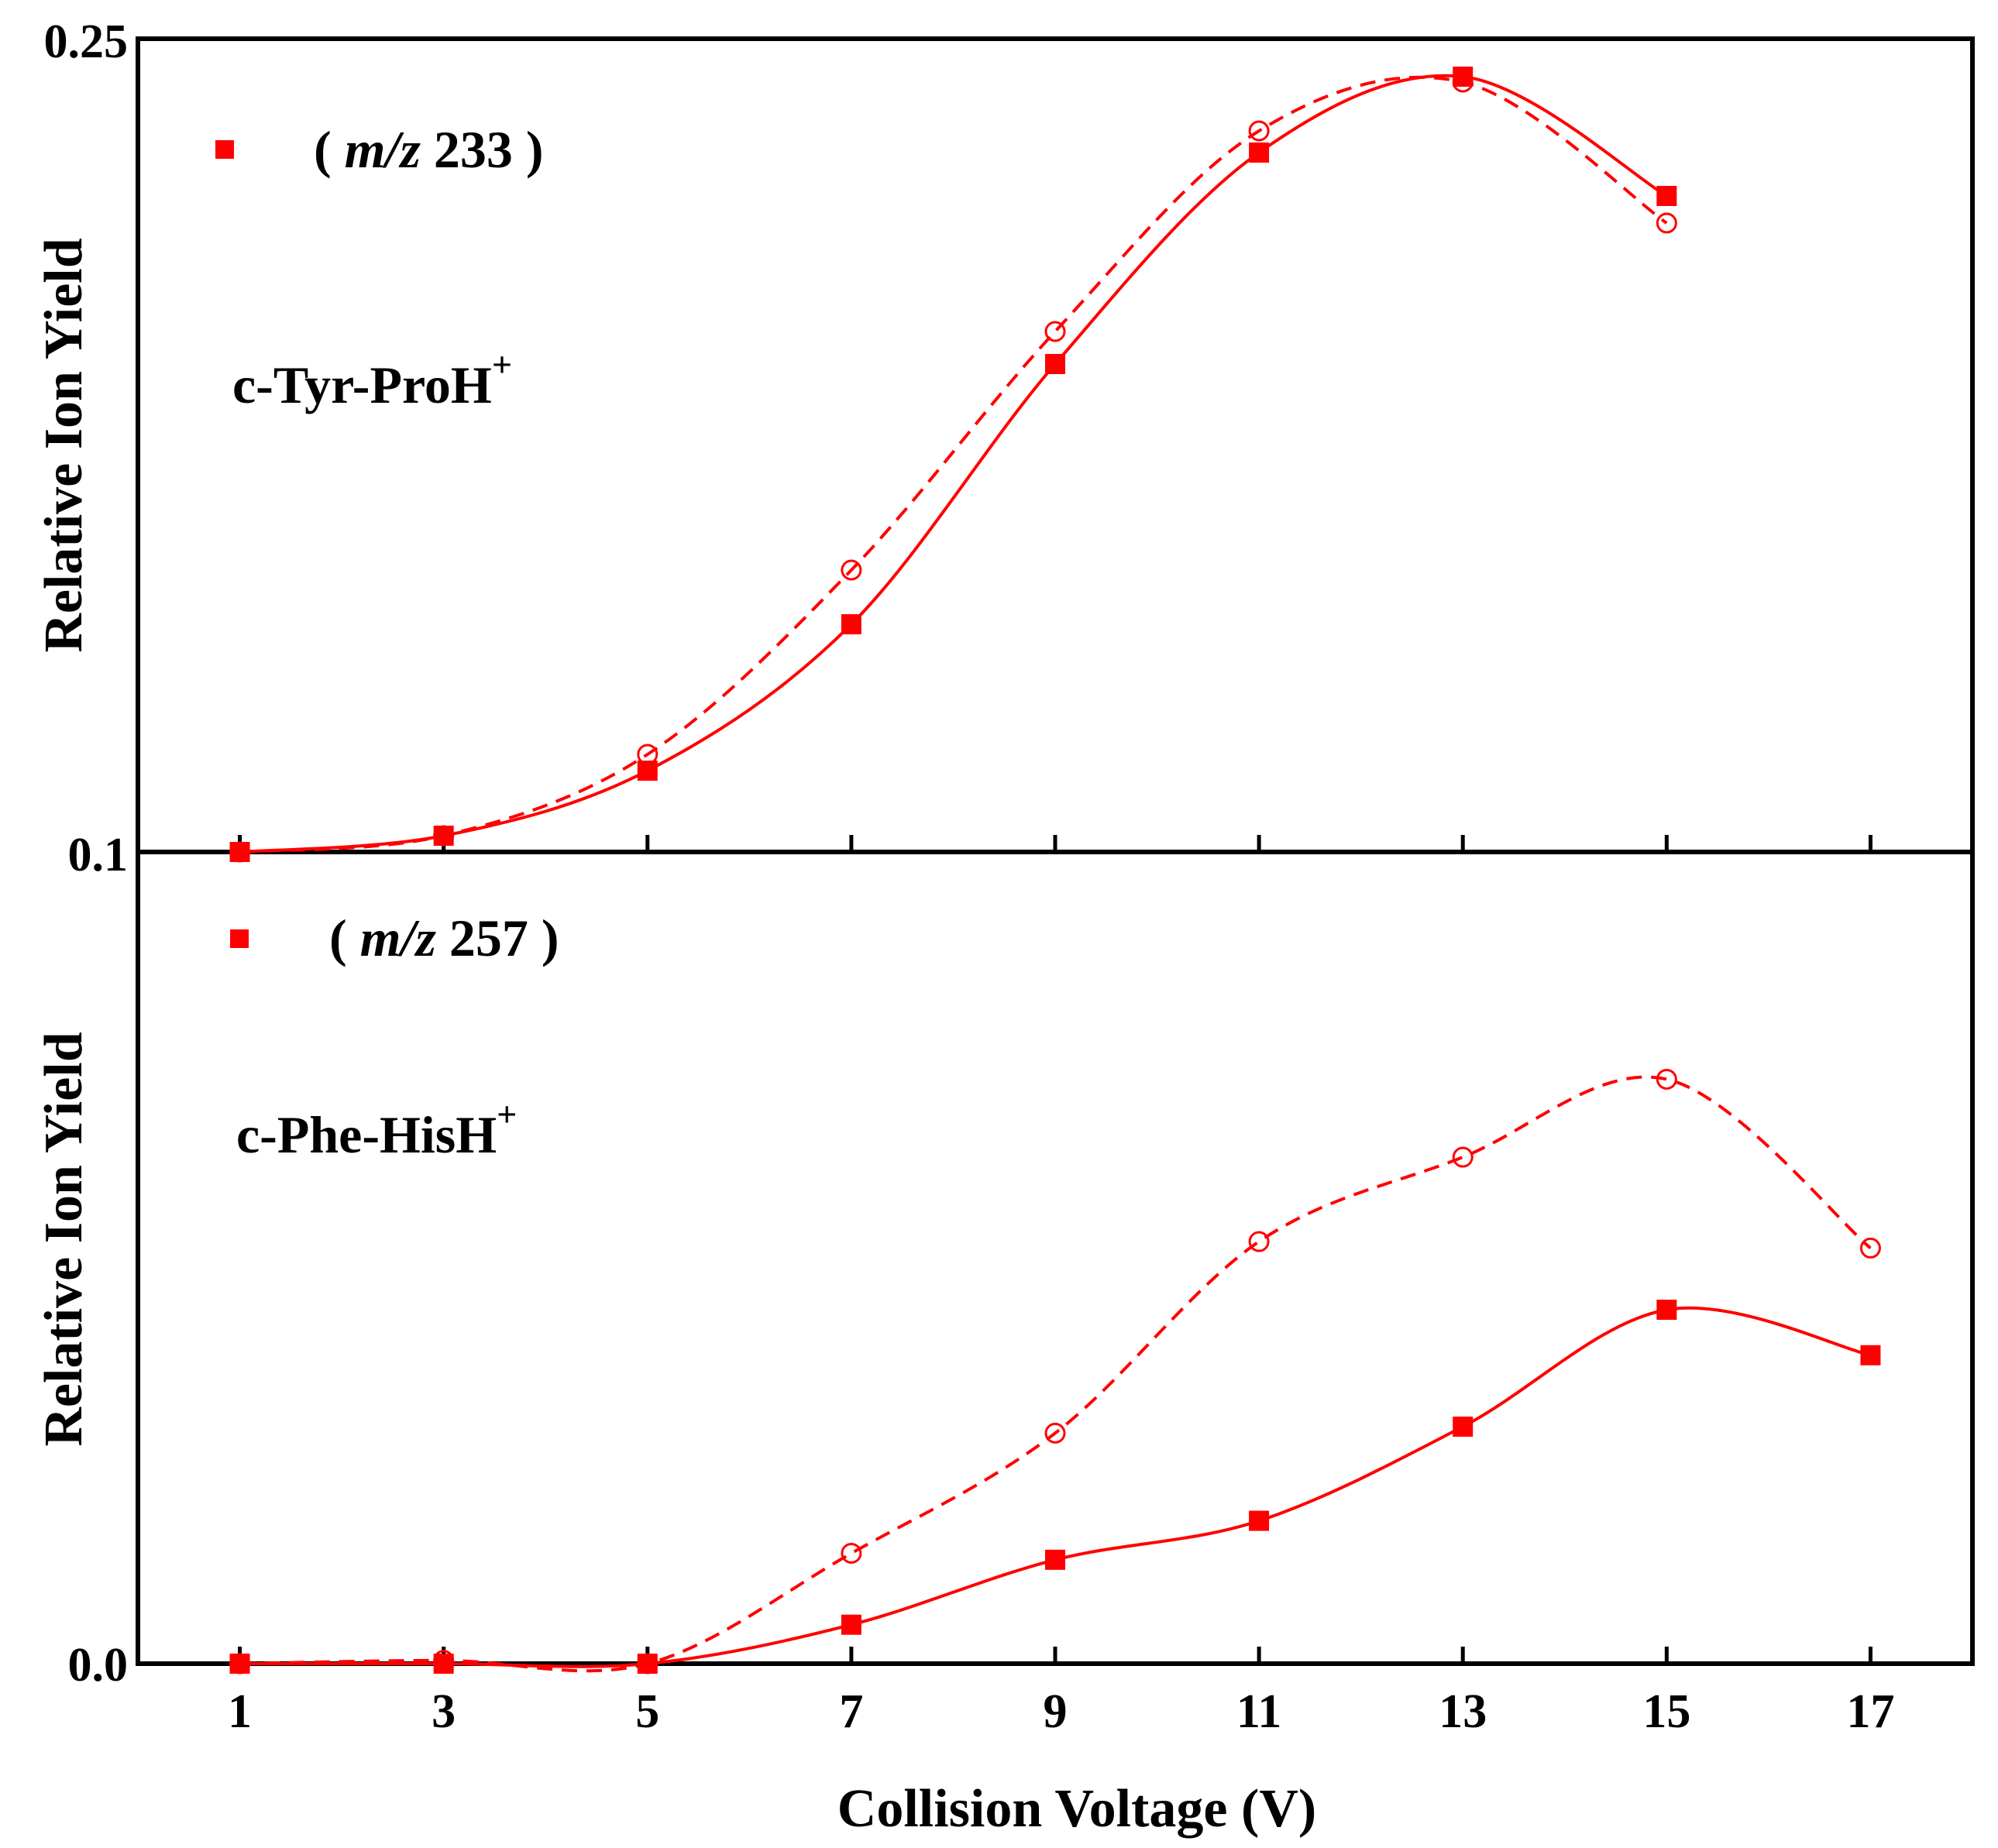 The width and height of the screenshot is (1998, 1848). I want to click on legend-text-bottom: ( m/z 257 ), so click(444, 938).